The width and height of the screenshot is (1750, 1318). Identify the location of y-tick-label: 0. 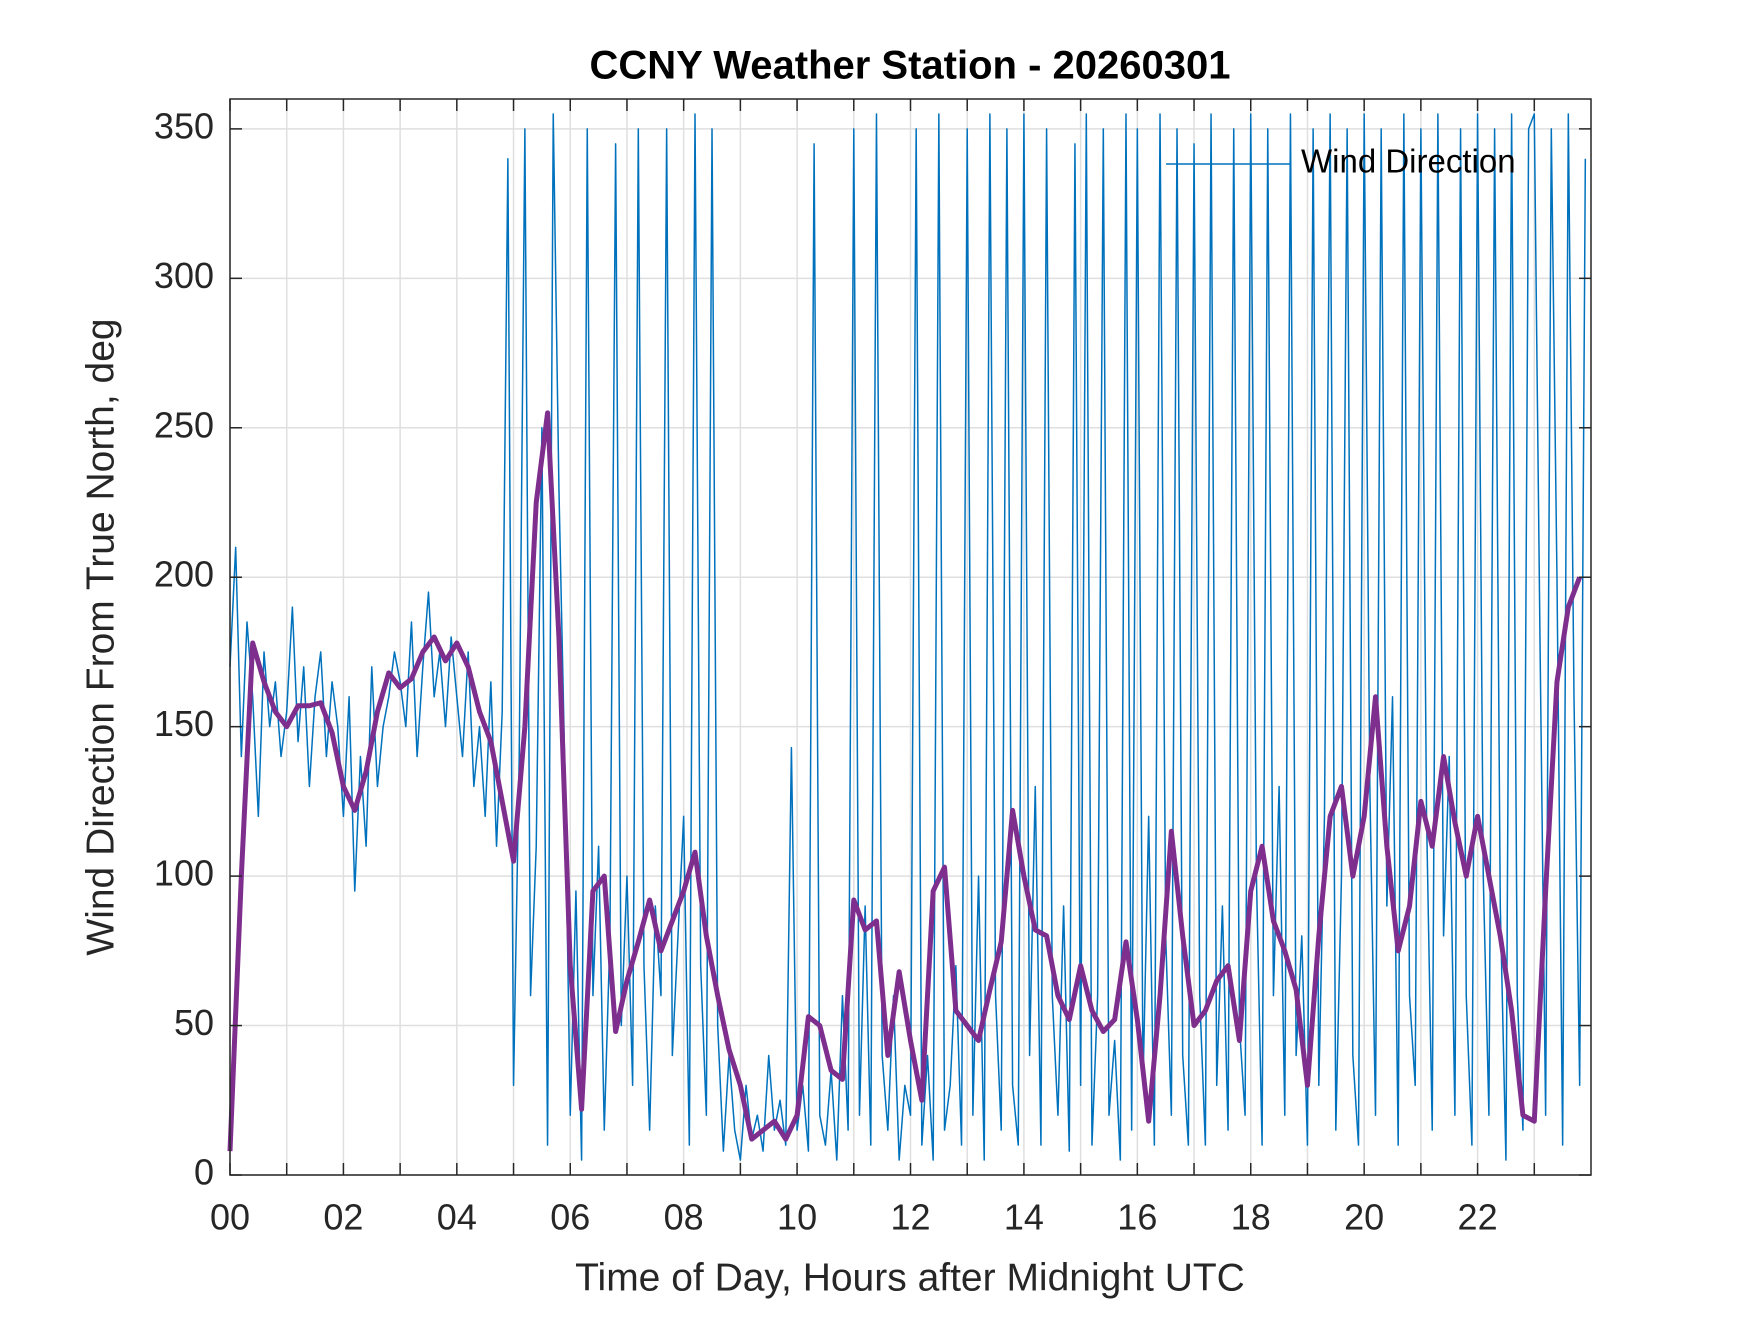
(204, 1172).